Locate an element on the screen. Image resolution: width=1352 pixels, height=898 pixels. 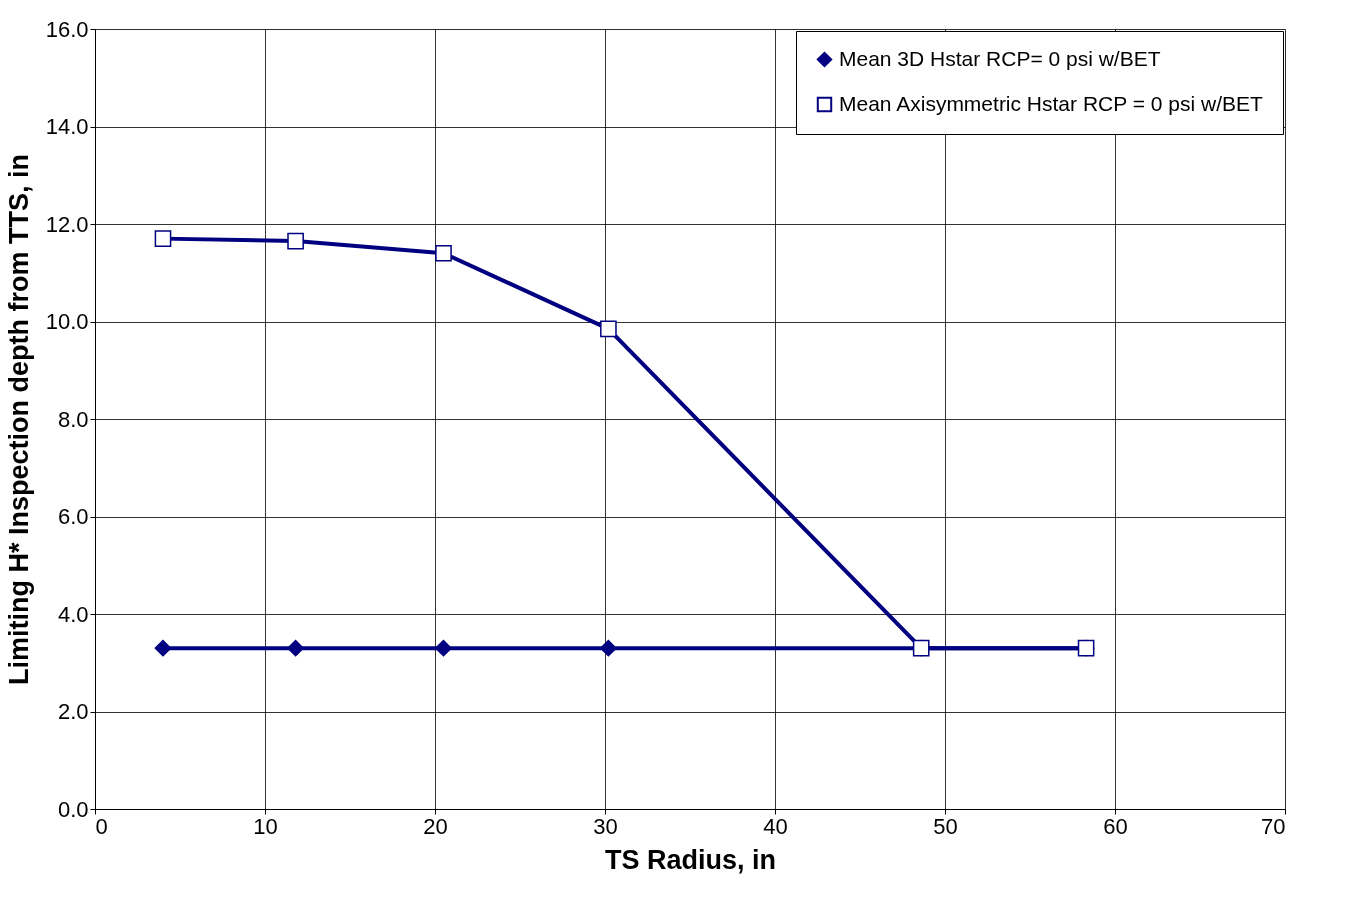
x-tick-label: 0 is located at coordinates (101, 826).